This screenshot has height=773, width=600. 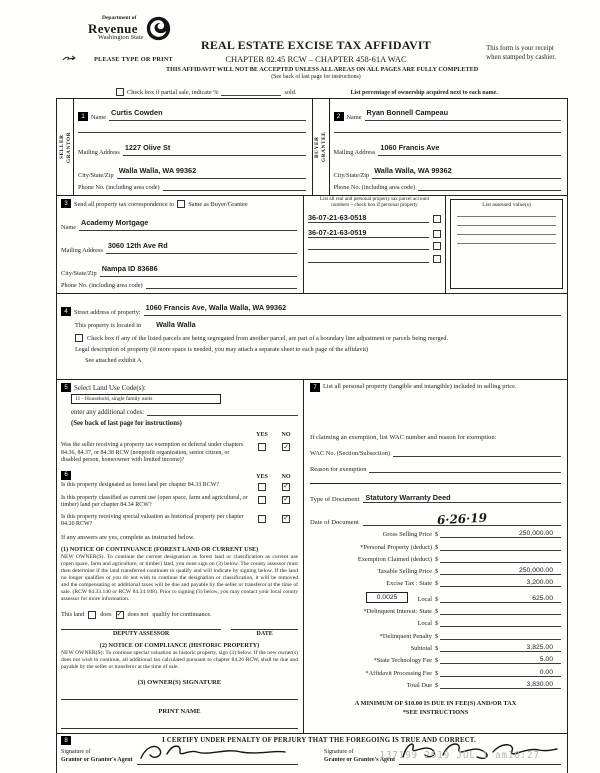 I want to click on personal-deduct-field, so click(x=500, y=547).